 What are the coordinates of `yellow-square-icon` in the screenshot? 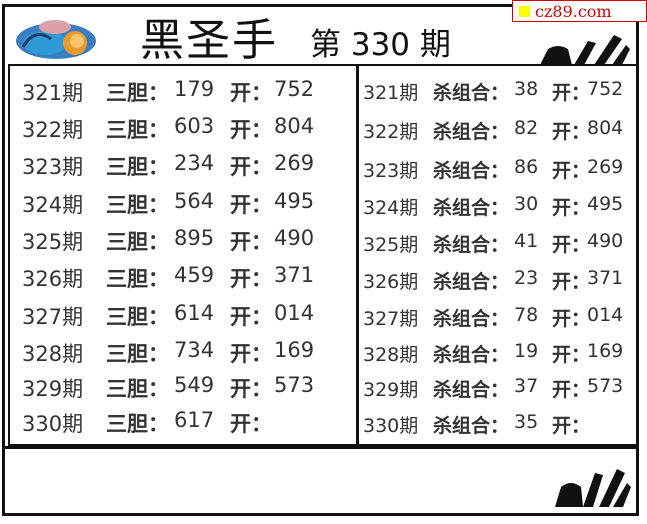 It's located at (524, 11).